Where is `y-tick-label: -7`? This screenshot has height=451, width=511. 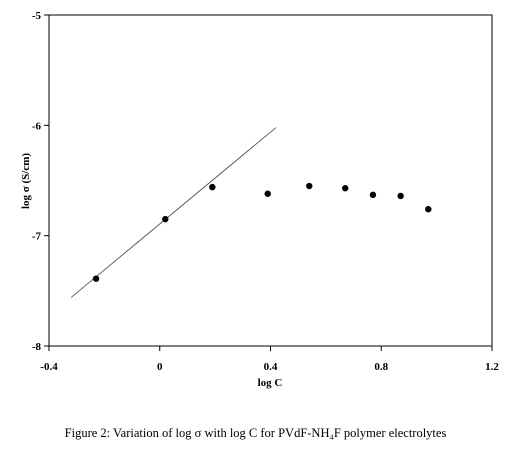 y-tick-label: -7 is located at coordinates (37, 237).